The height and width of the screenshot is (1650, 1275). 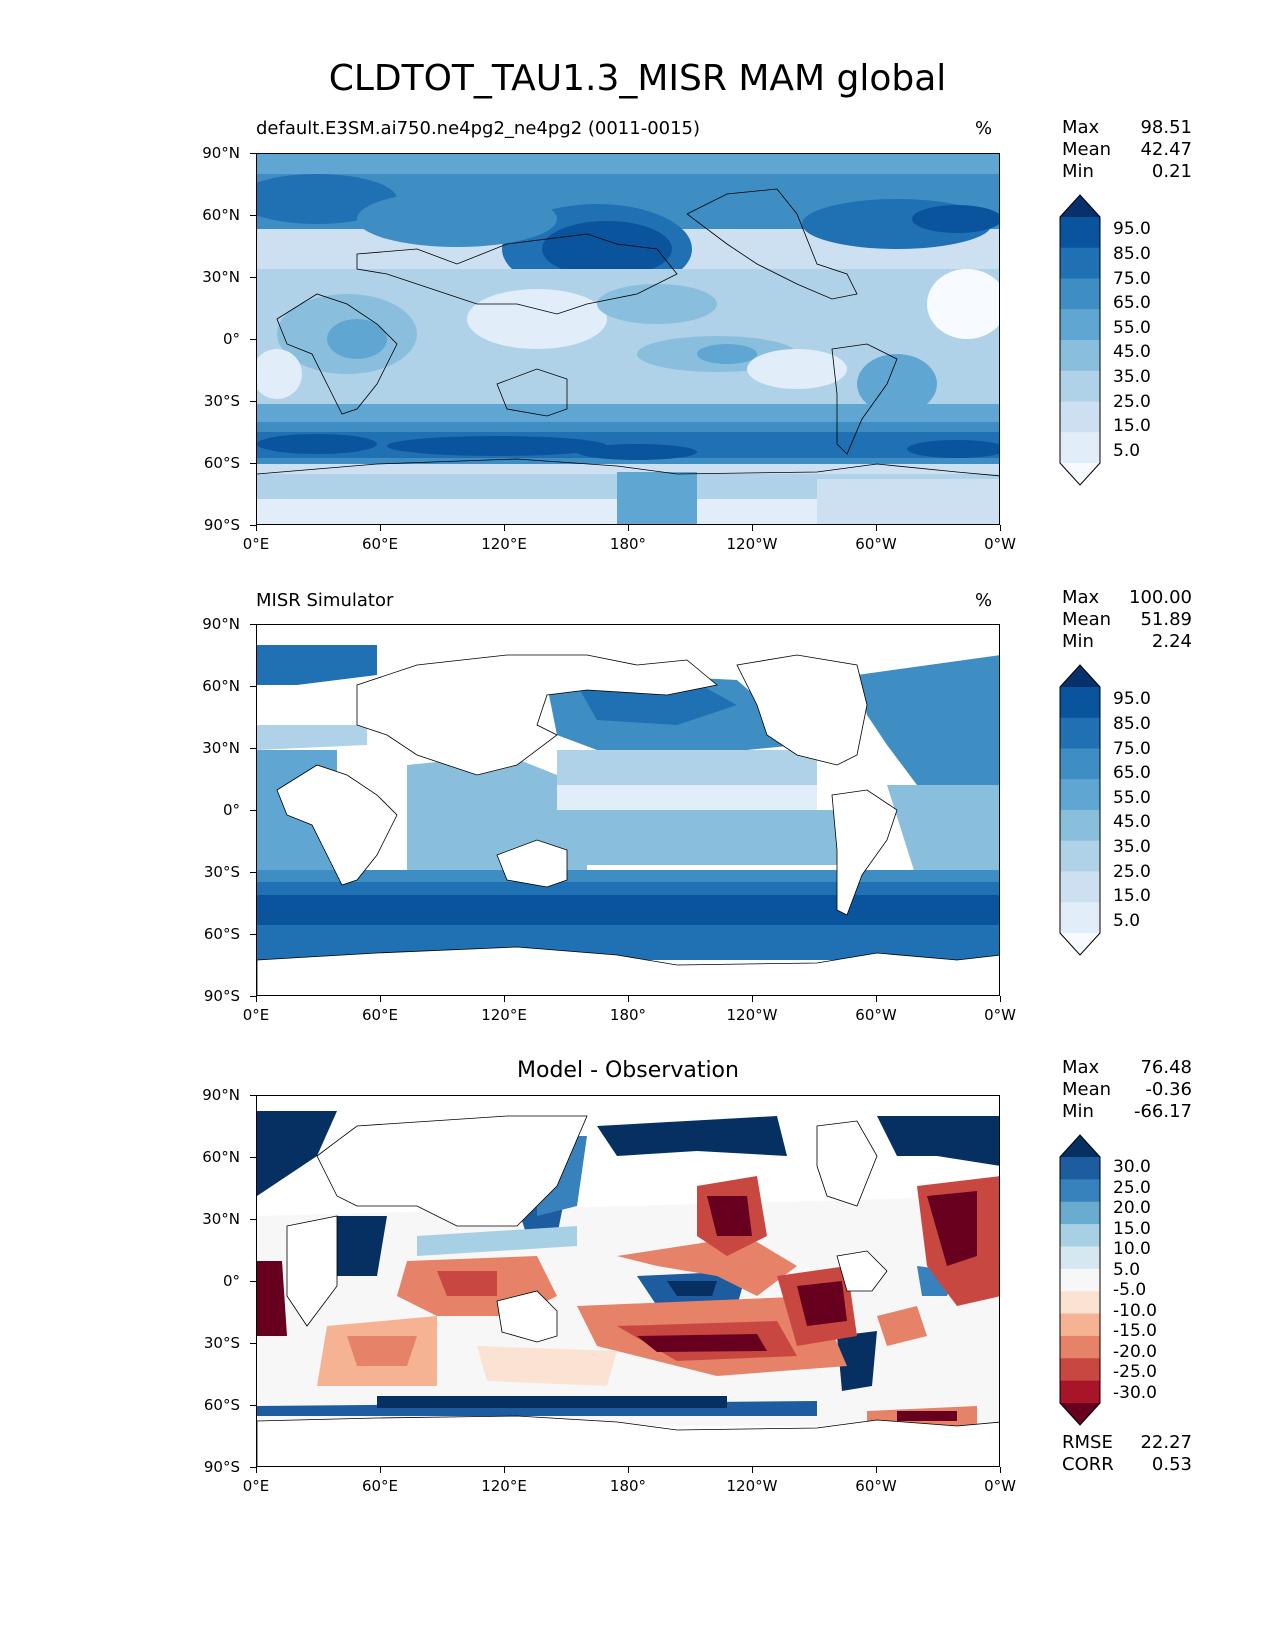 What do you see at coordinates (1171, 641) in the screenshot?
I see `stat-value: 2.24` at bounding box center [1171, 641].